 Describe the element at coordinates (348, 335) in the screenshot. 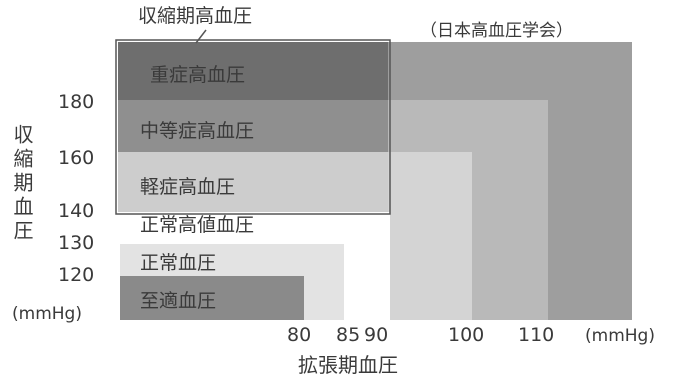

I see `x-tick-85: 85` at that location.